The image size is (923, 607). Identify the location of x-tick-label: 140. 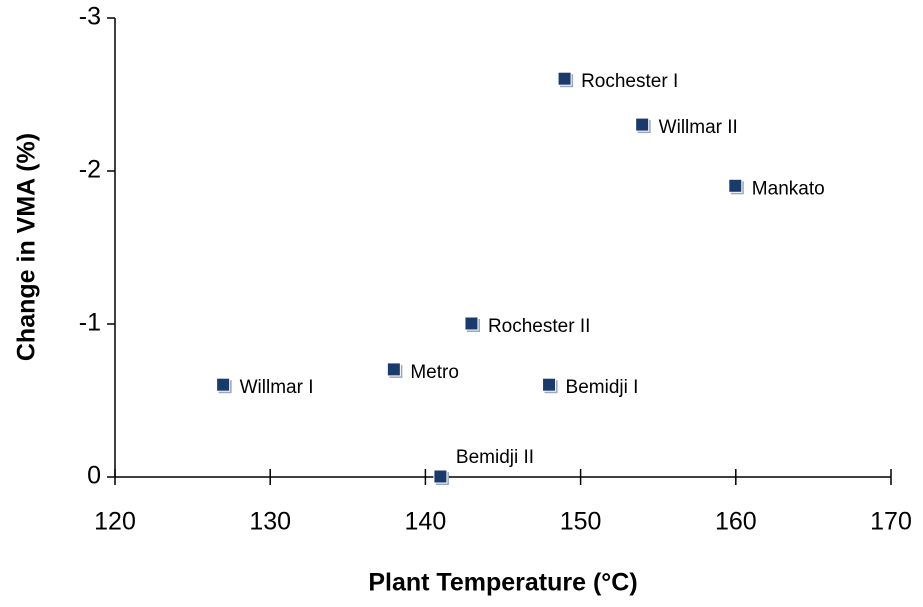
(426, 522).